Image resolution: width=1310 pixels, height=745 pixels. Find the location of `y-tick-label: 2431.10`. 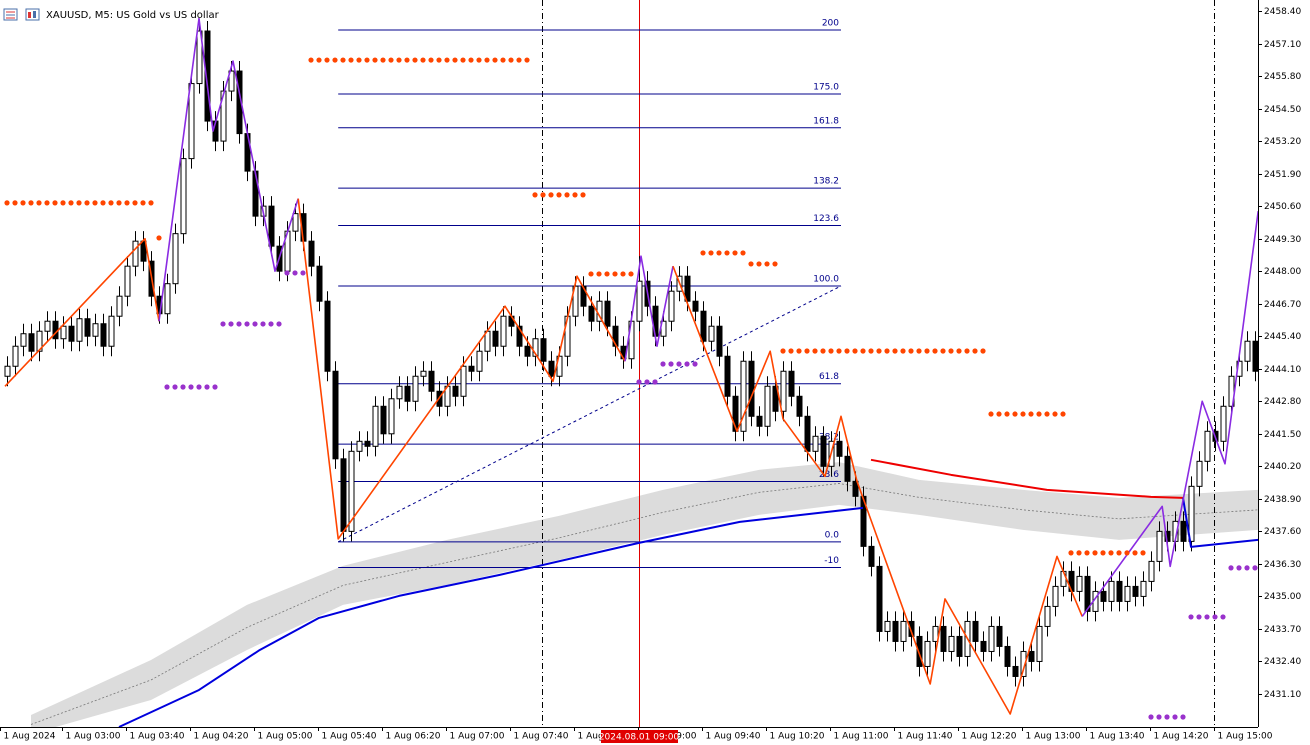

y-tick-label: 2431.10 is located at coordinates (1282, 695).